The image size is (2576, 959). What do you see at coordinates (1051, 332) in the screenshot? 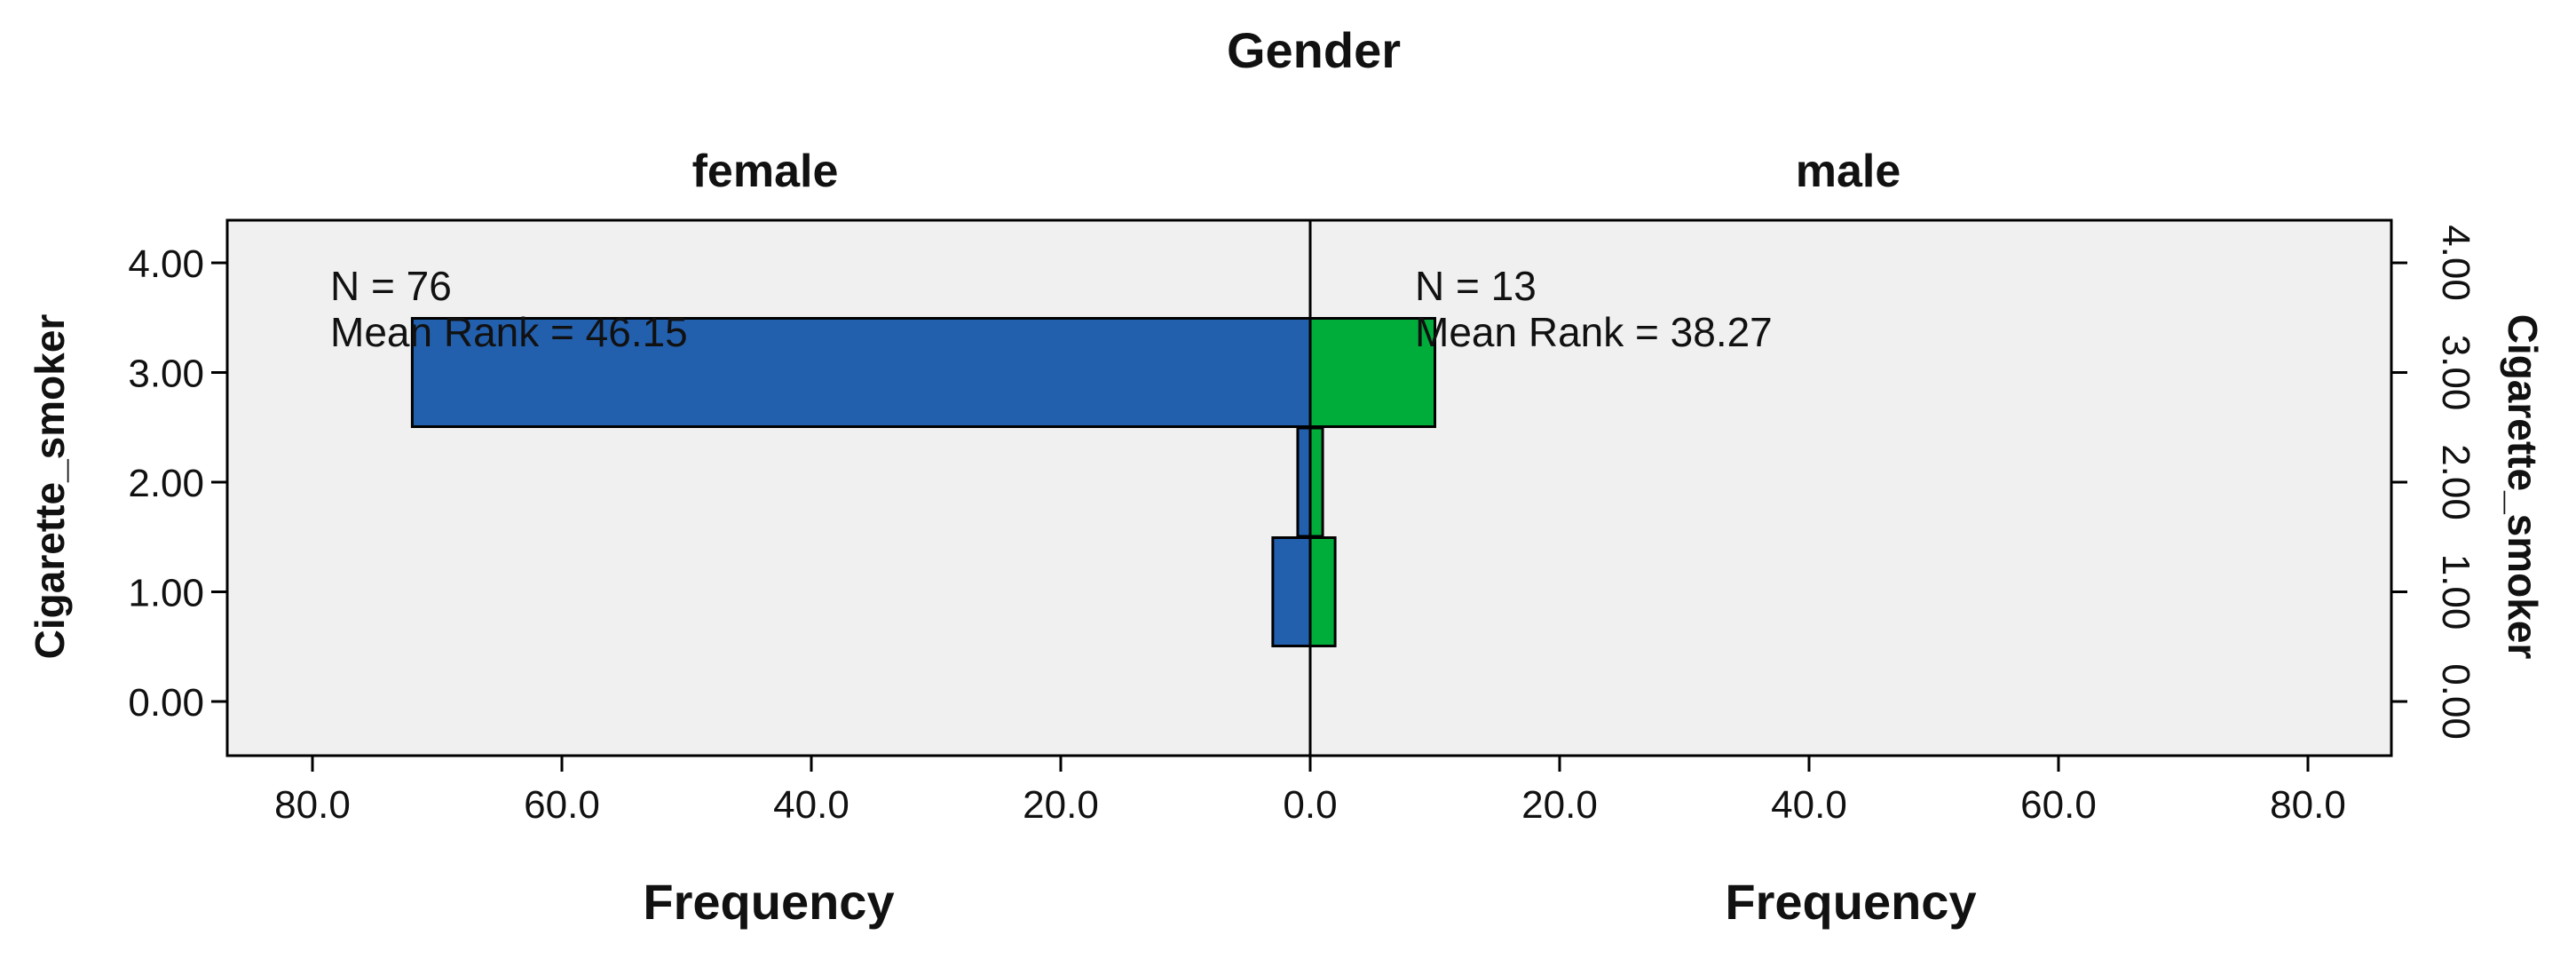
I see `mean-rank-layer: Mean Rank = 46.15 Mean Rank = 38.27` at bounding box center [1051, 332].